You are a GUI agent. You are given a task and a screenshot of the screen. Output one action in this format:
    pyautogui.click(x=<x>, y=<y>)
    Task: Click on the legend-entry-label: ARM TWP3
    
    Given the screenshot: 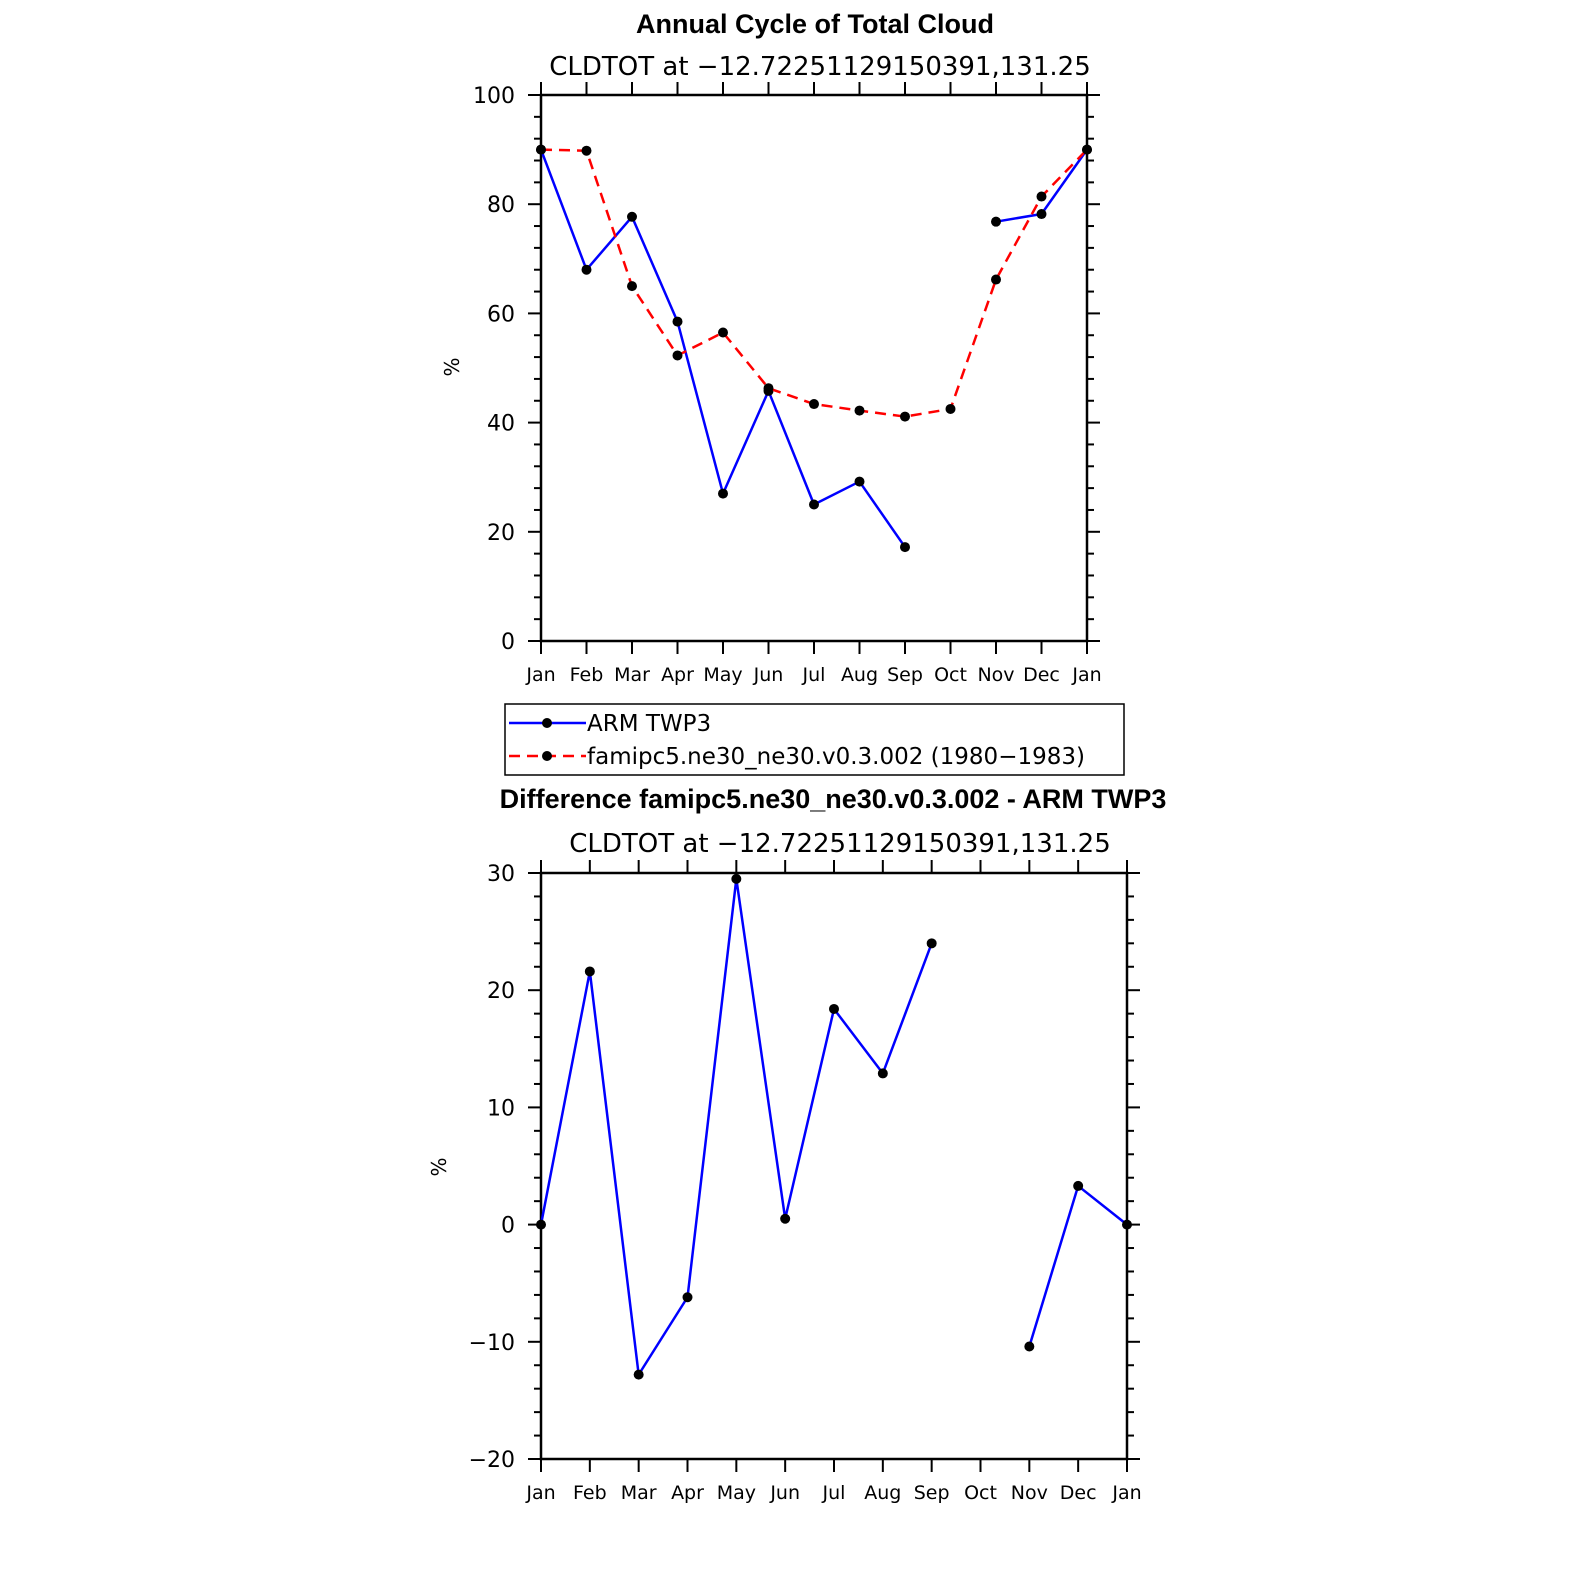 What is the action you would take?
    pyautogui.click(x=649, y=724)
    